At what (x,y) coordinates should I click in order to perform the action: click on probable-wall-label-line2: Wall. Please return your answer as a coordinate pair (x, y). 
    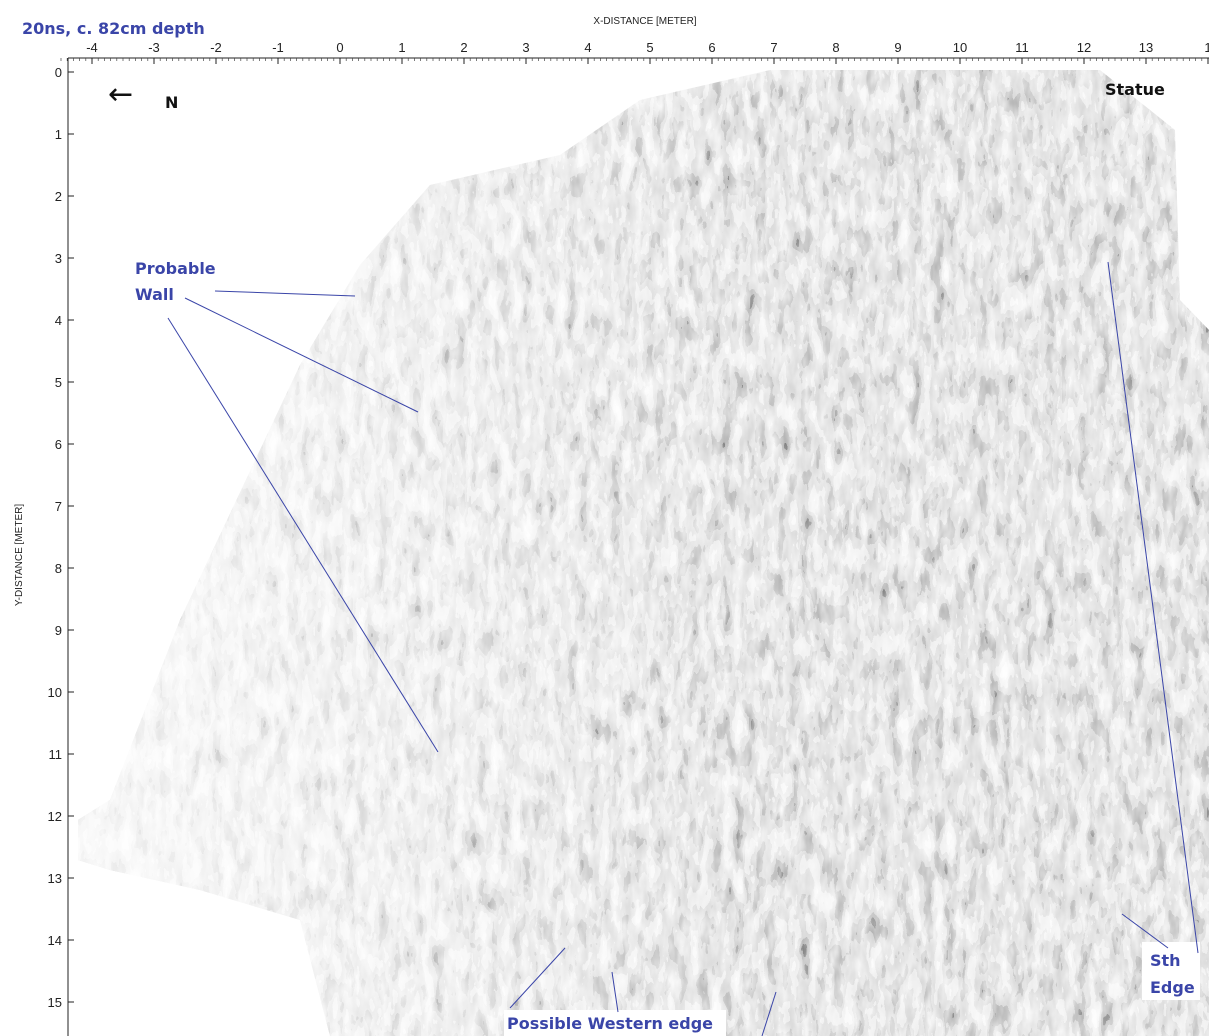
    Looking at the image, I should click on (154, 294).